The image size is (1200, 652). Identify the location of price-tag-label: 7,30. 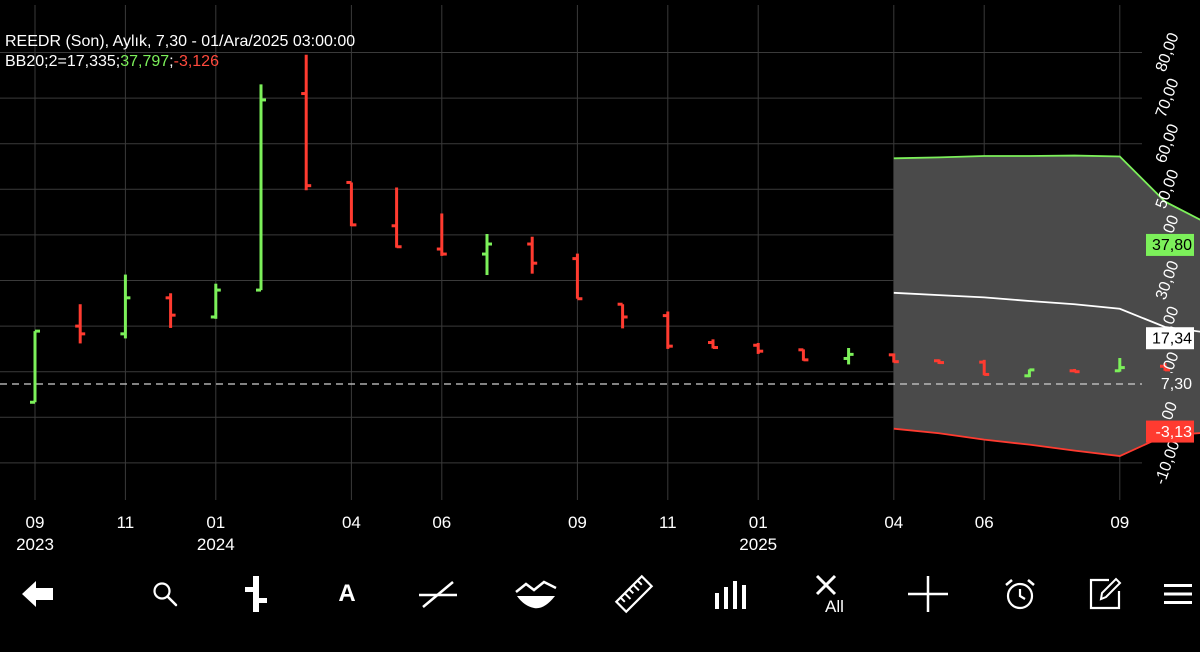
(1176, 384).